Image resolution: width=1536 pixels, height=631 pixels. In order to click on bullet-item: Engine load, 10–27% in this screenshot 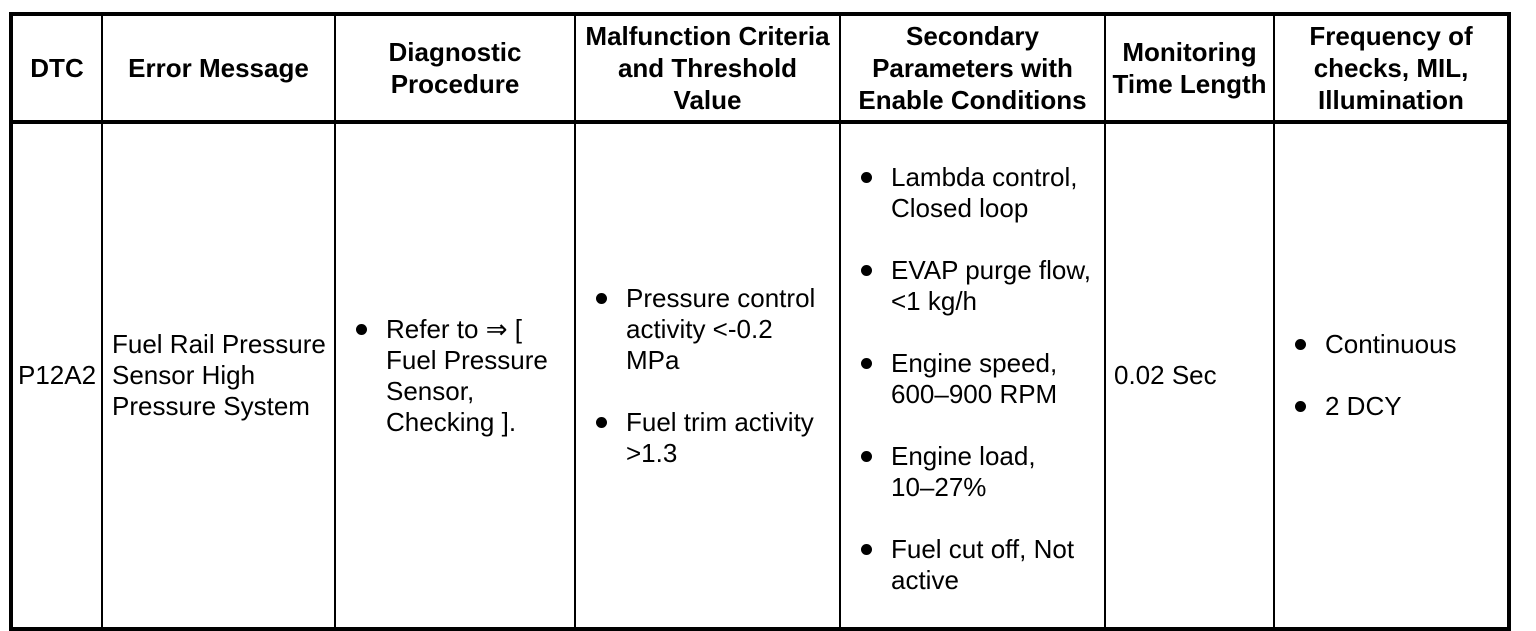, I will do `click(972, 472)`.